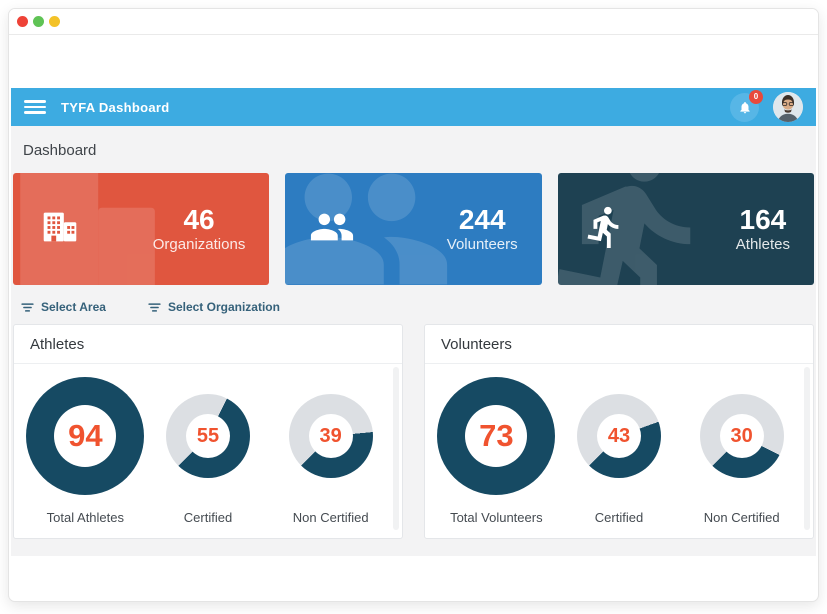 The image size is (827, 614). I want to click on stat-card-volunteers: 244 Volunteers, so click(413, 229).